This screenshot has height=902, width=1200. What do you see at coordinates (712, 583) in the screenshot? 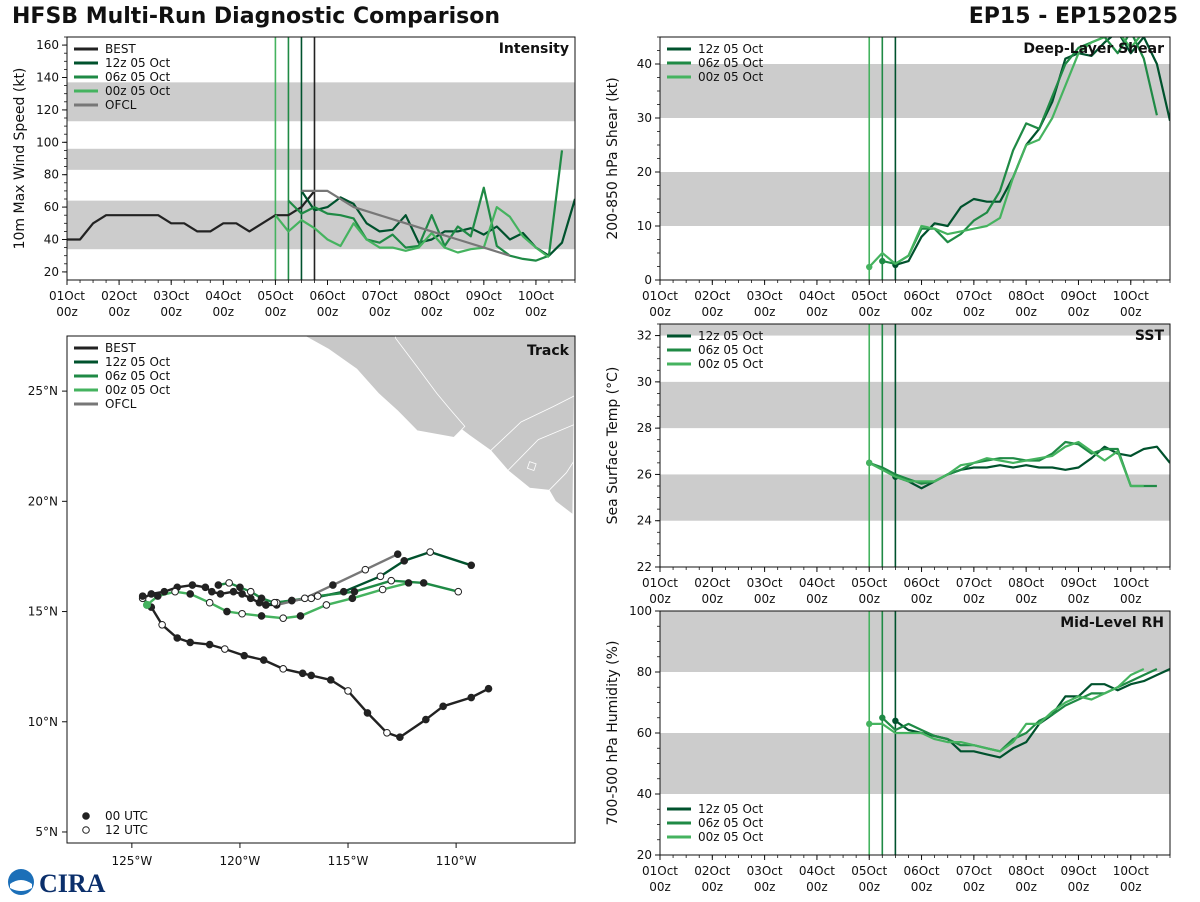
I see `x-tick-label: 02Oct` at bounding box center [712, 583].